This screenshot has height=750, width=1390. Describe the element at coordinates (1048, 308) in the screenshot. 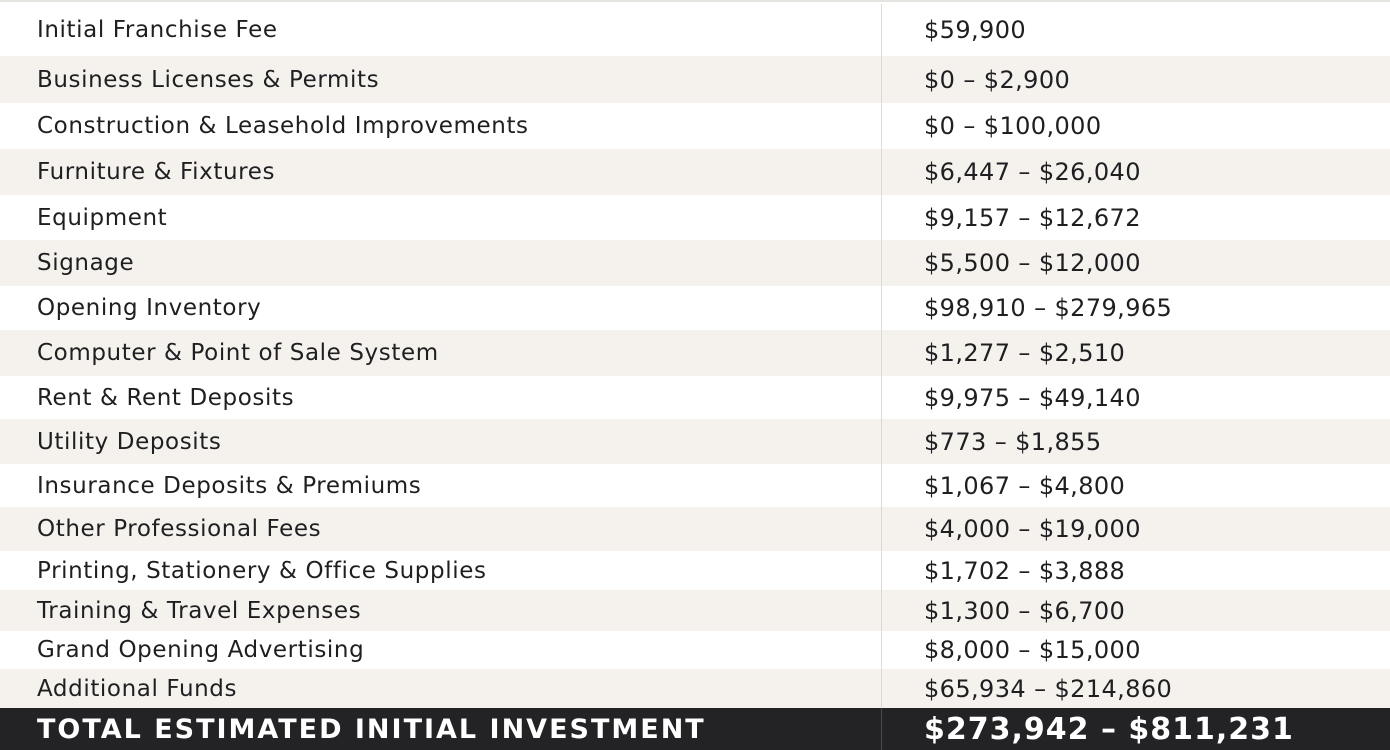

I see `cost-item-value: $98,910 – $279,965` at that location.